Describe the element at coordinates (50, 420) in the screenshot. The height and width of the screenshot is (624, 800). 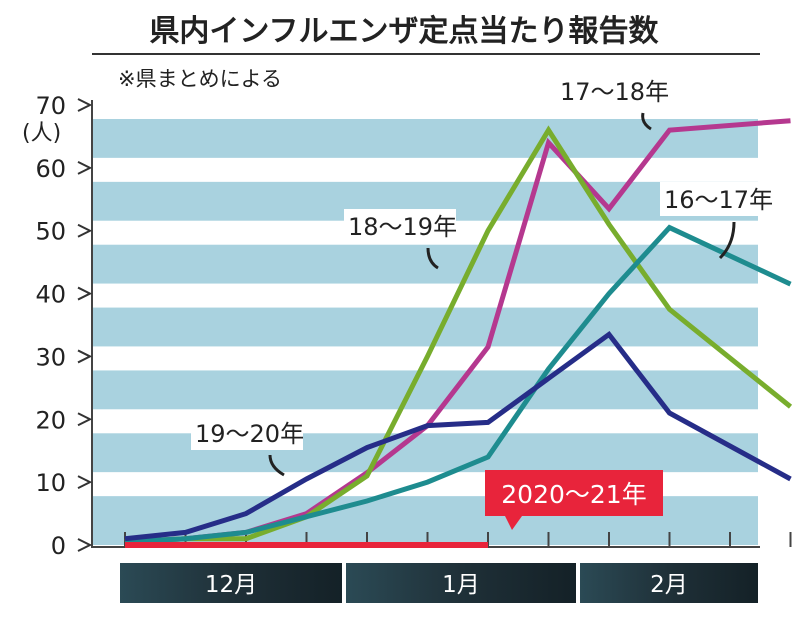
I see `y-tick-label: 20` at that location.